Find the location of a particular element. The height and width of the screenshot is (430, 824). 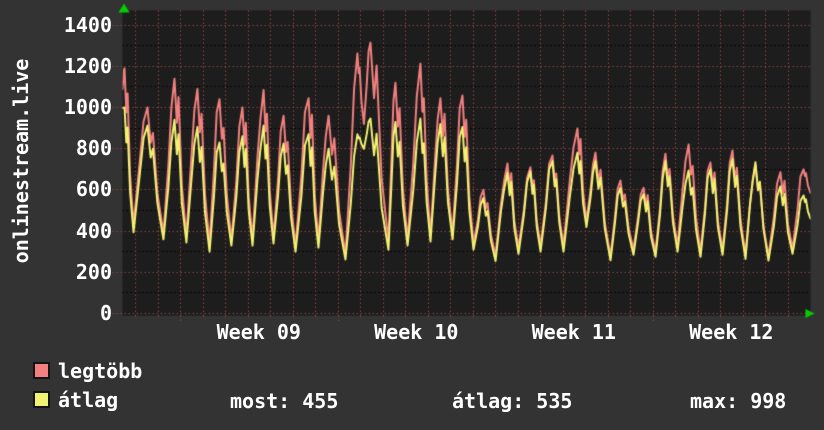

legend-swatch-atlag is located at coordinates (41, 399).